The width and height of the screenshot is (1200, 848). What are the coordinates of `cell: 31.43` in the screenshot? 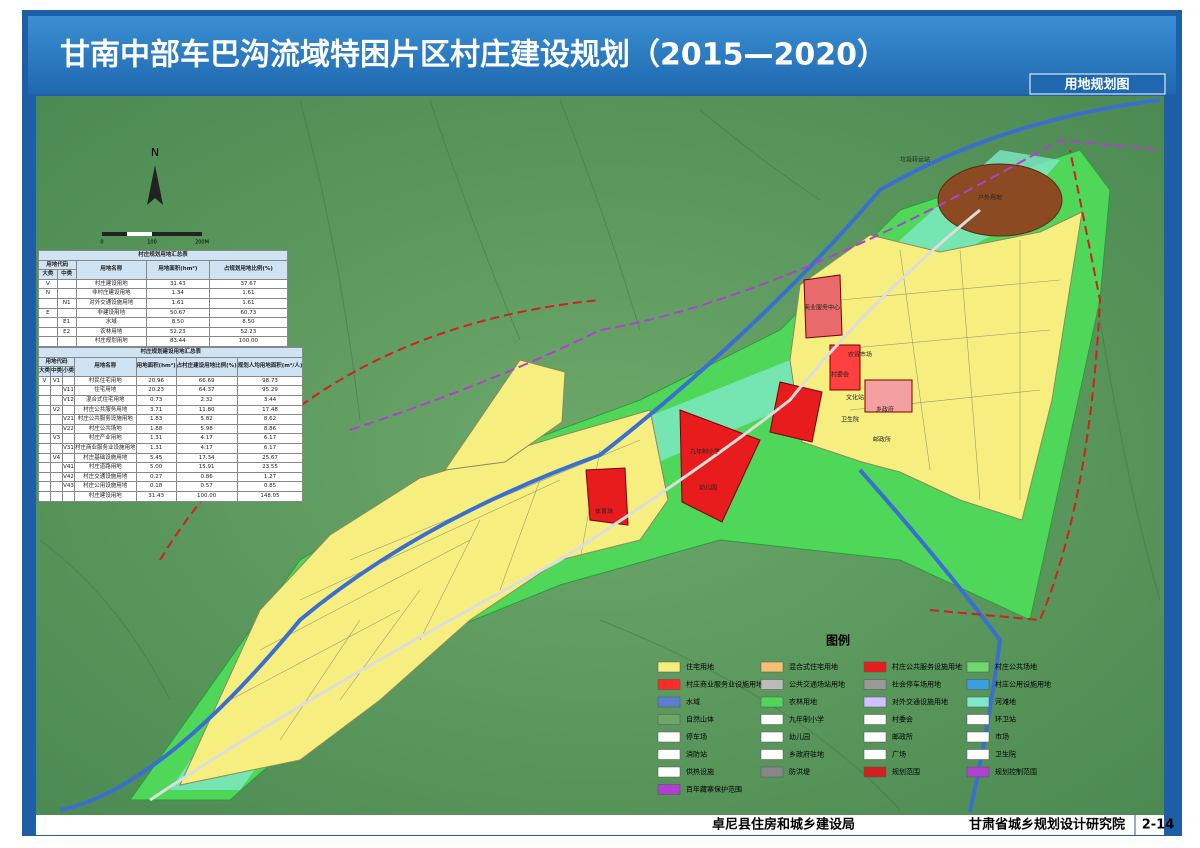 It's located at (156, 496).